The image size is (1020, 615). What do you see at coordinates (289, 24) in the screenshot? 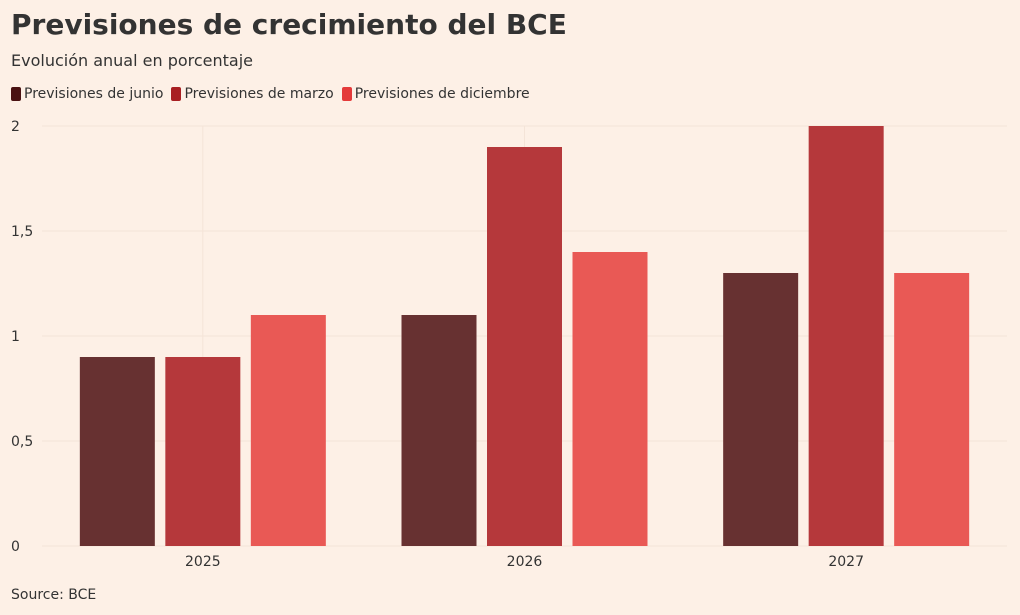
I see `chart-title: Previsiones de crecimiento del BCE` at bounding box center [289, 24].